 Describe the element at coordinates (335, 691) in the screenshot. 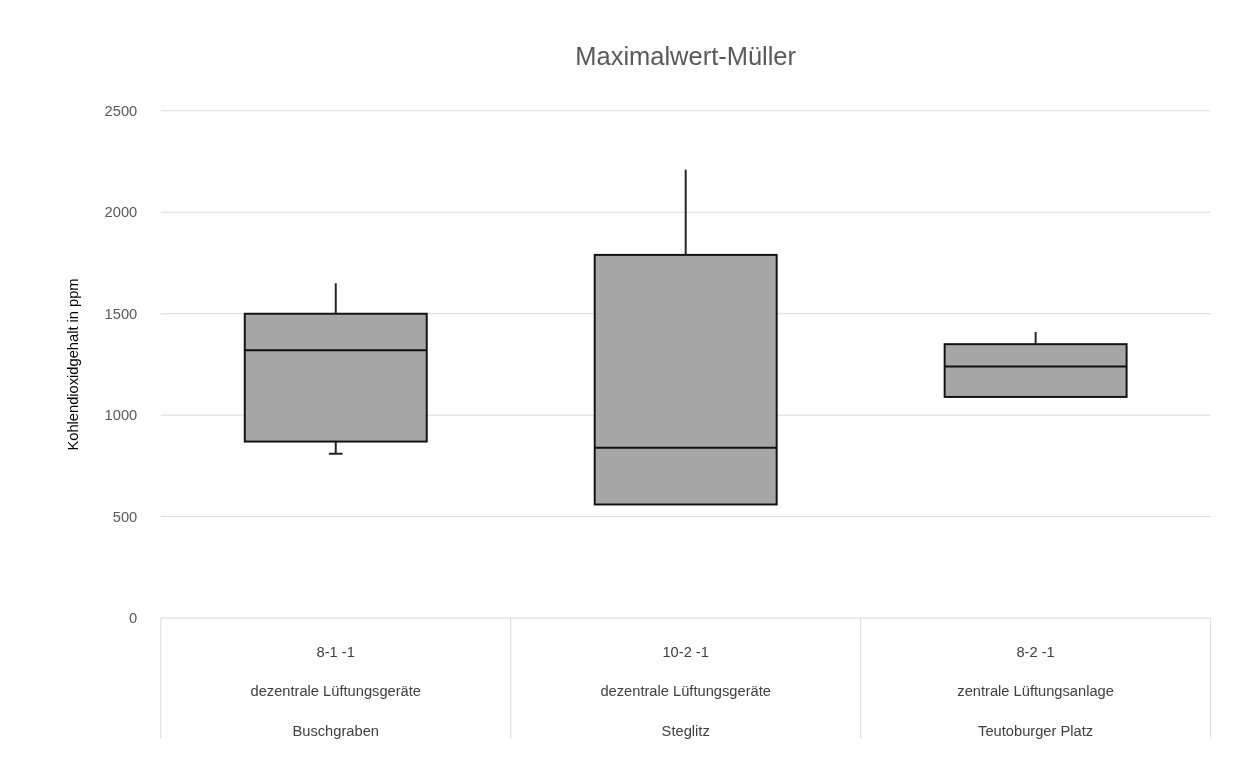

I see `category-label: 8-1 -1 dezentrale Lüftungsgeräte Buschgraben` at that location.